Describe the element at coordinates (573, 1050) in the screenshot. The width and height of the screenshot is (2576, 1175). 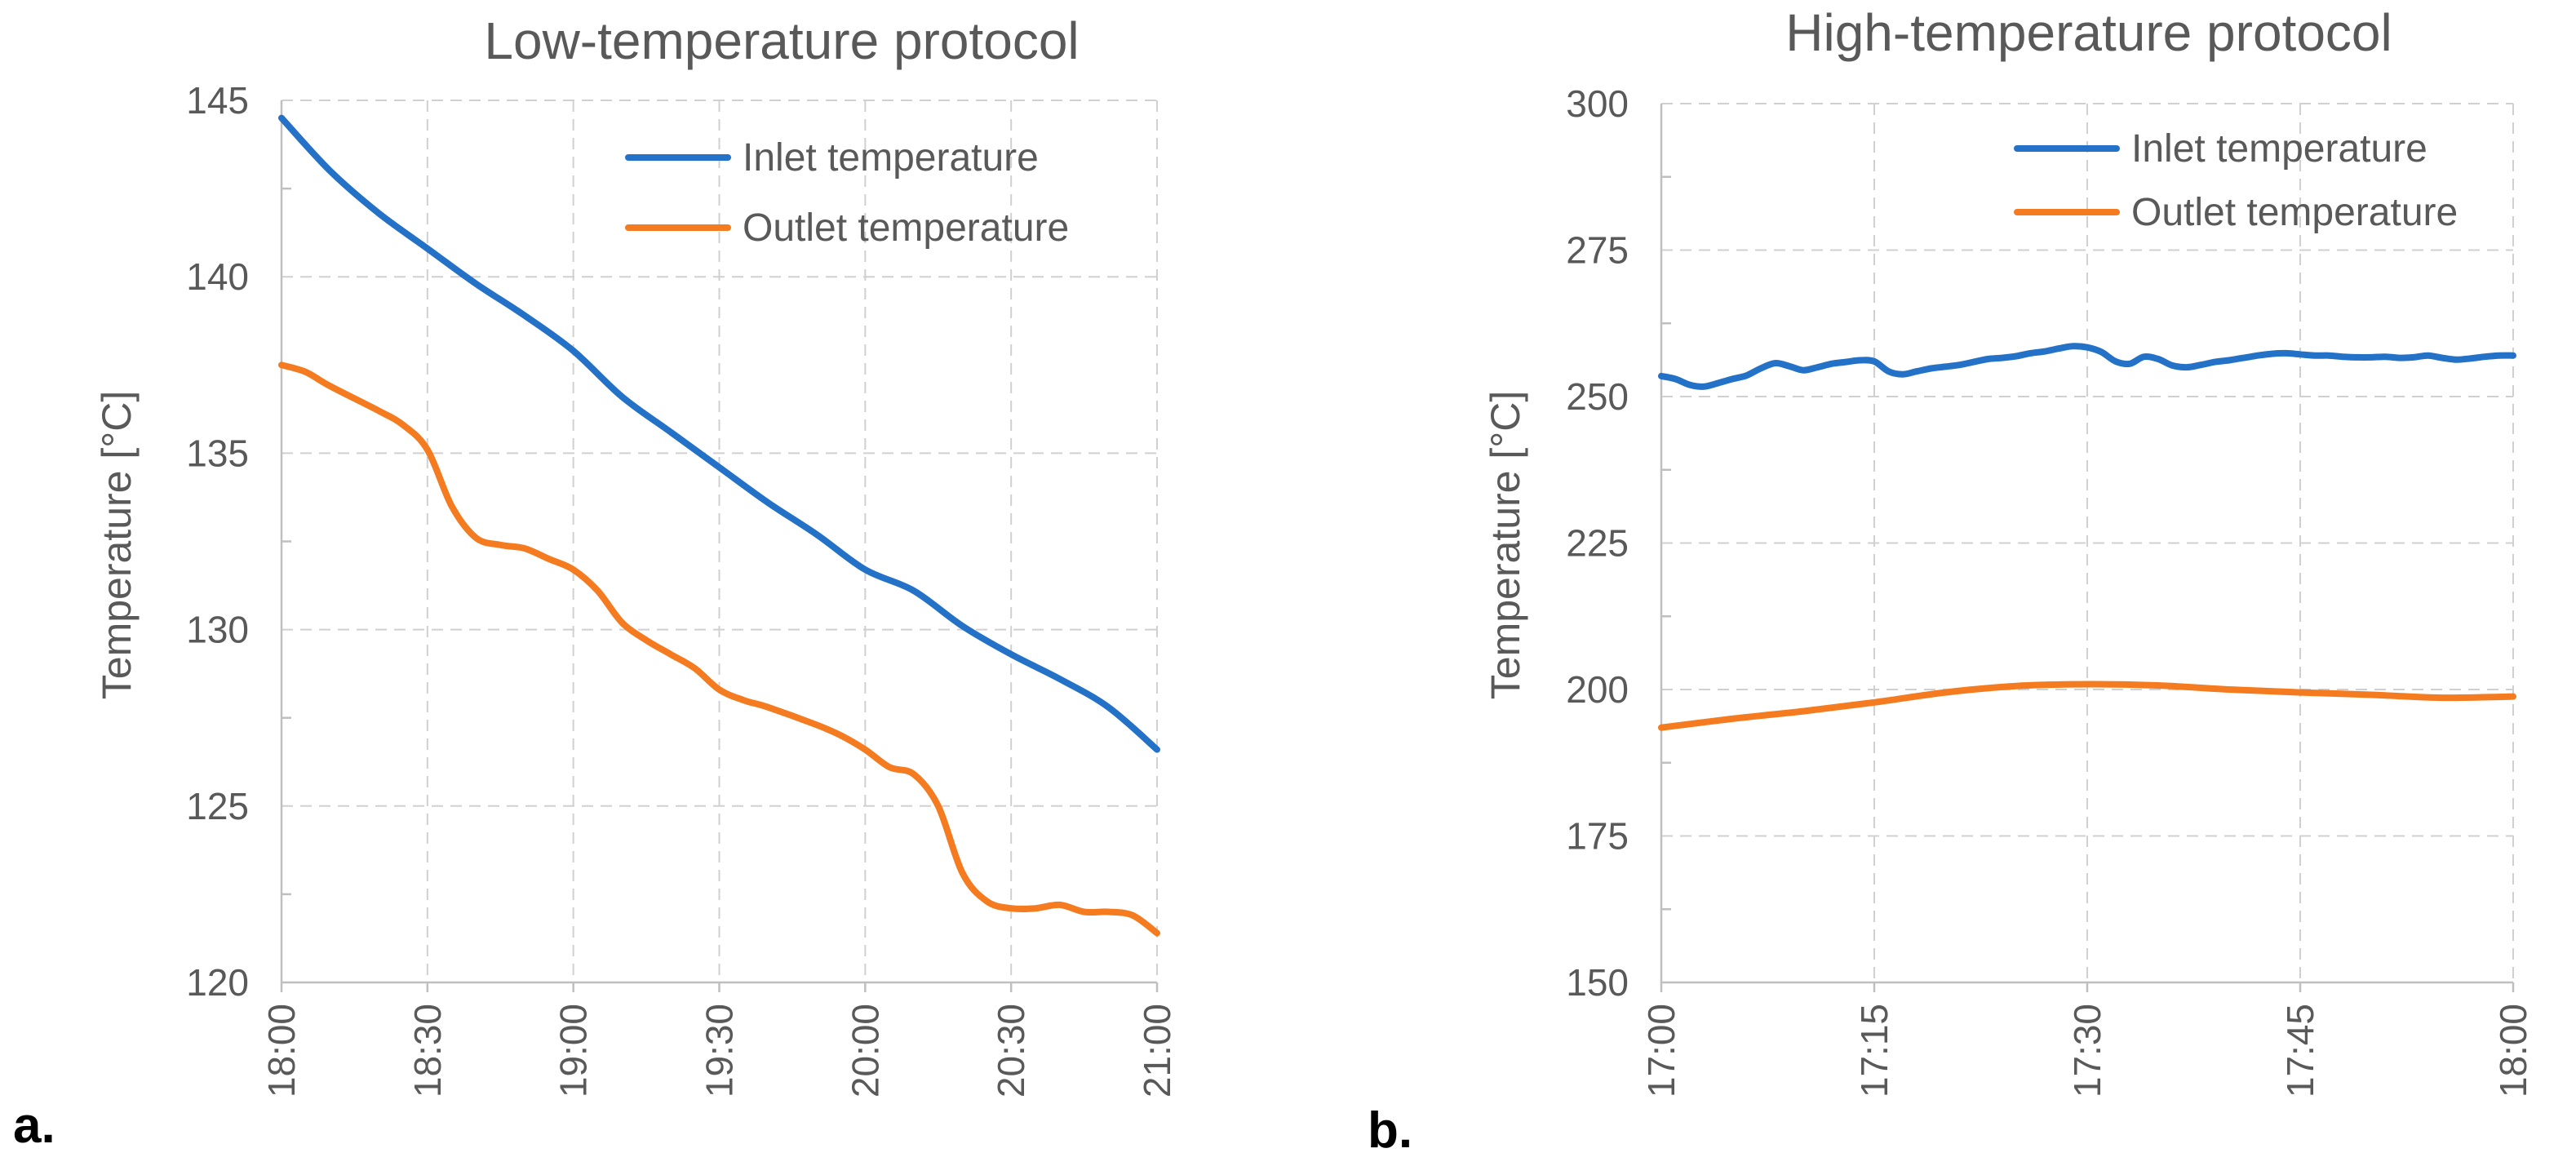
I see `x-tick-label: 19:00` at that location.